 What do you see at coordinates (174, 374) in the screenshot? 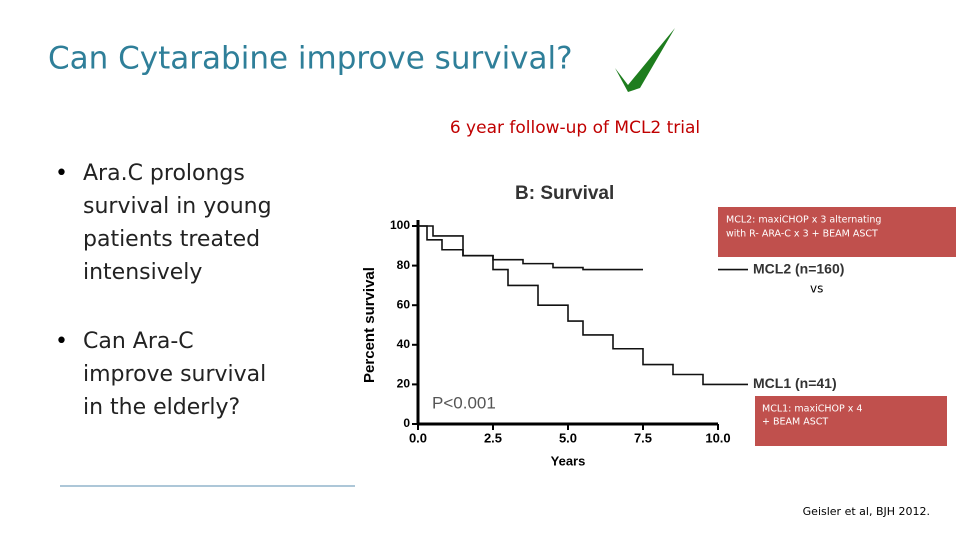
I see `bullet-line: improve survival` at bounding box center [174, 374].